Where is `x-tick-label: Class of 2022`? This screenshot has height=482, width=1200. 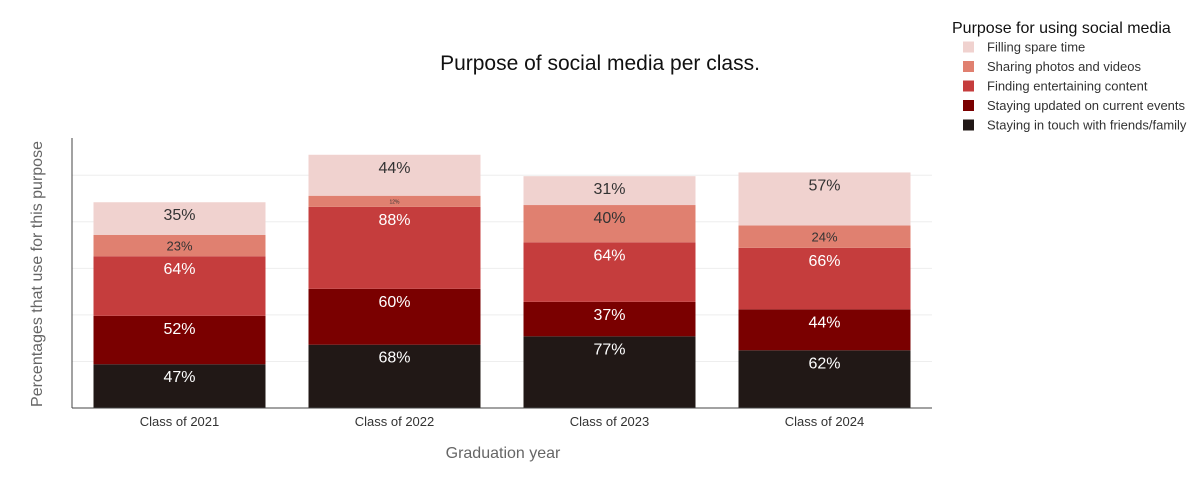
x-tick-label: Class of 2022 is located at coordinates (395, 421).